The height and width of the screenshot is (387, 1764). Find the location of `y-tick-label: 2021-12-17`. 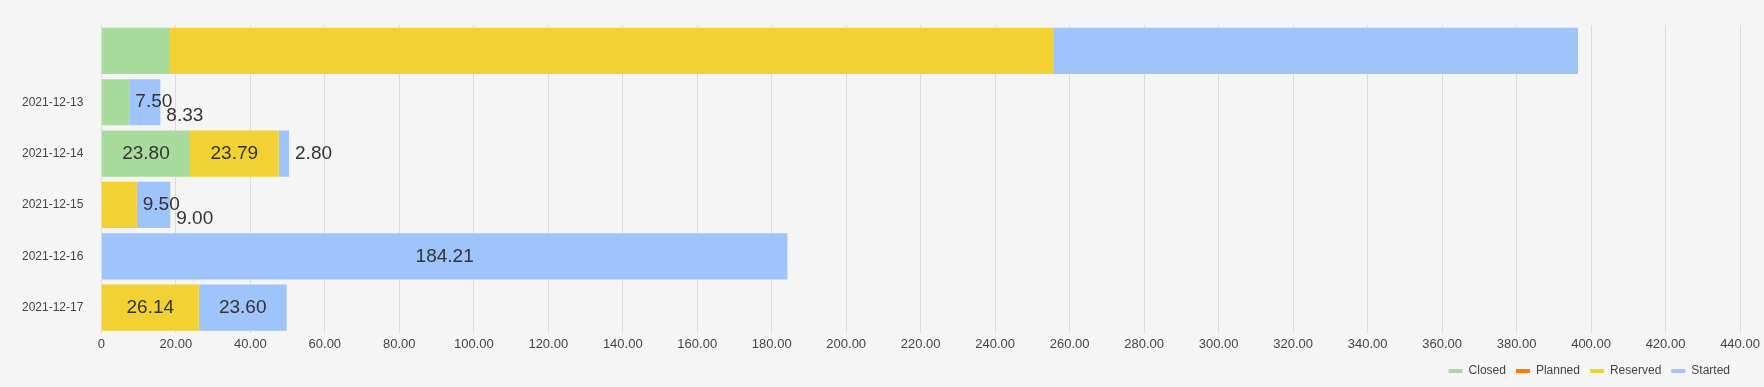

y-tick-label: 2021-12-17 is located at coordinates (52, 307).